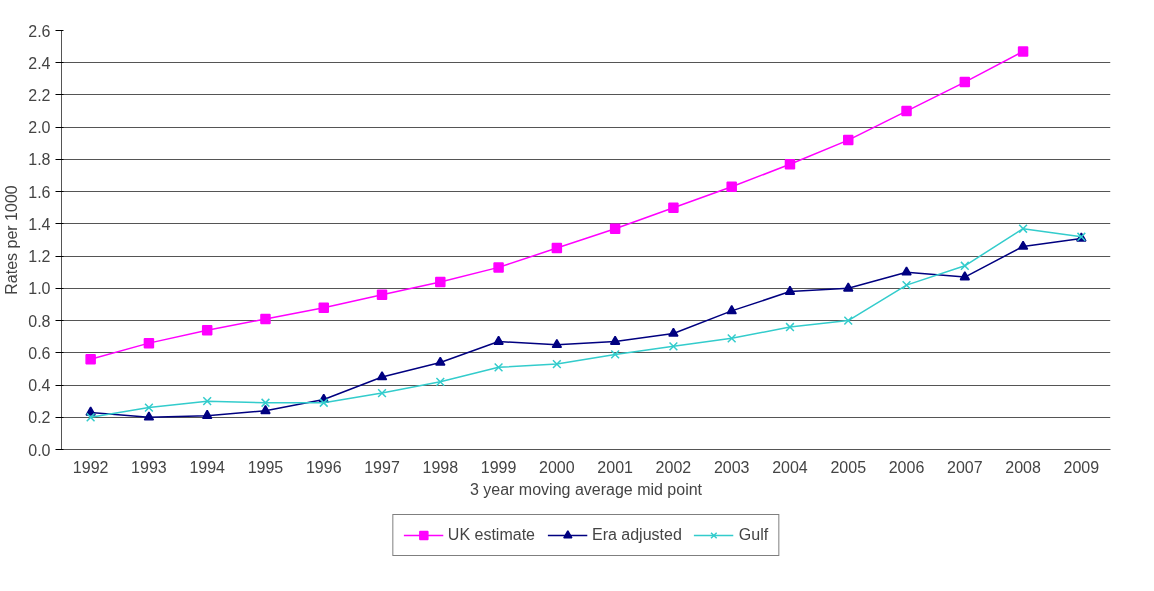 This screenshot has height=591, width=1154. What do you see at coordinates (491, 535) in the screenshot?
I see `legend-label: UK estimate` at bounding box center [491, 535].